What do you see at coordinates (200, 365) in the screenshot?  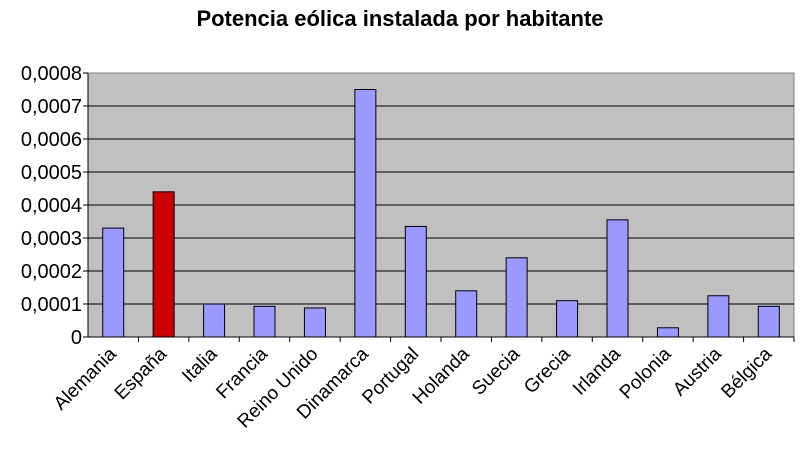 I see `x-tick-label: Italia` at bounding box center [200, 365].